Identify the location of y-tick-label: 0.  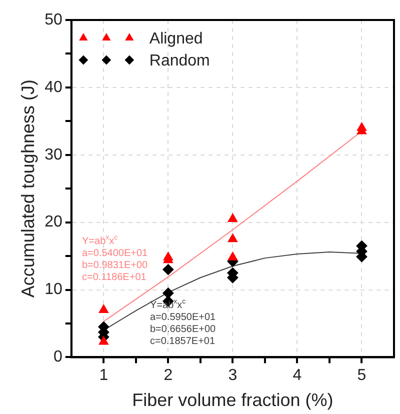
(57, 357).